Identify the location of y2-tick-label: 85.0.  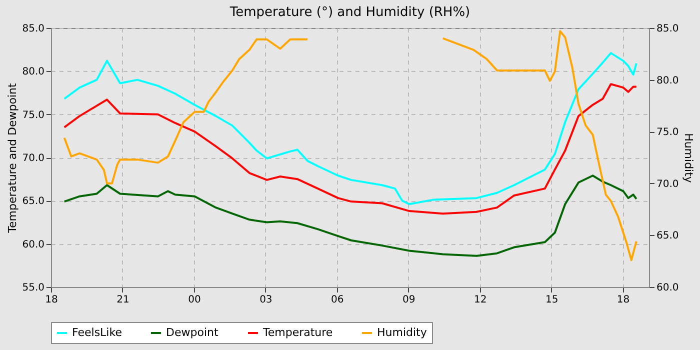
(667, 29).